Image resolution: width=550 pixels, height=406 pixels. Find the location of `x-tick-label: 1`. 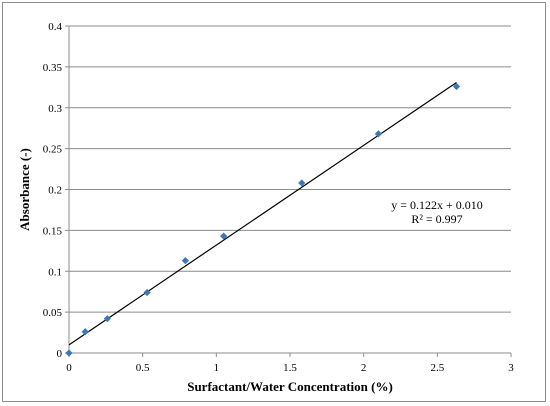

x-tick-label: 1 is located at coordinates (217, 368).